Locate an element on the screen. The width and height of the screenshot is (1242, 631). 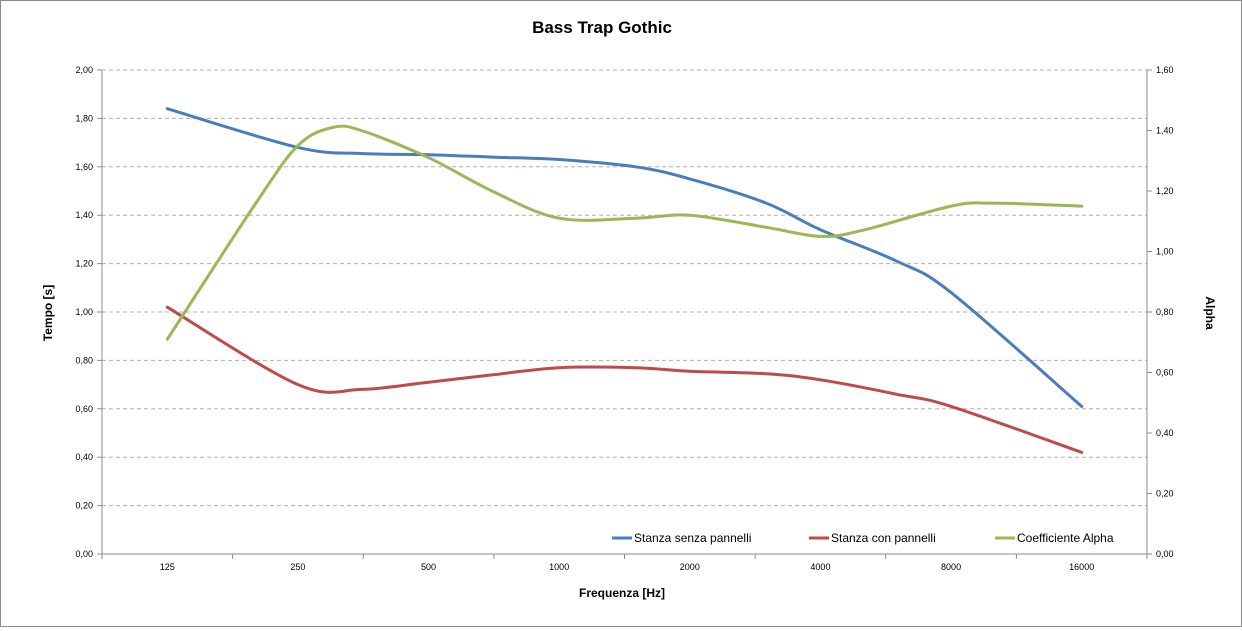
y-axis-title: Tempo [s] is located at coordinates (48, 313).